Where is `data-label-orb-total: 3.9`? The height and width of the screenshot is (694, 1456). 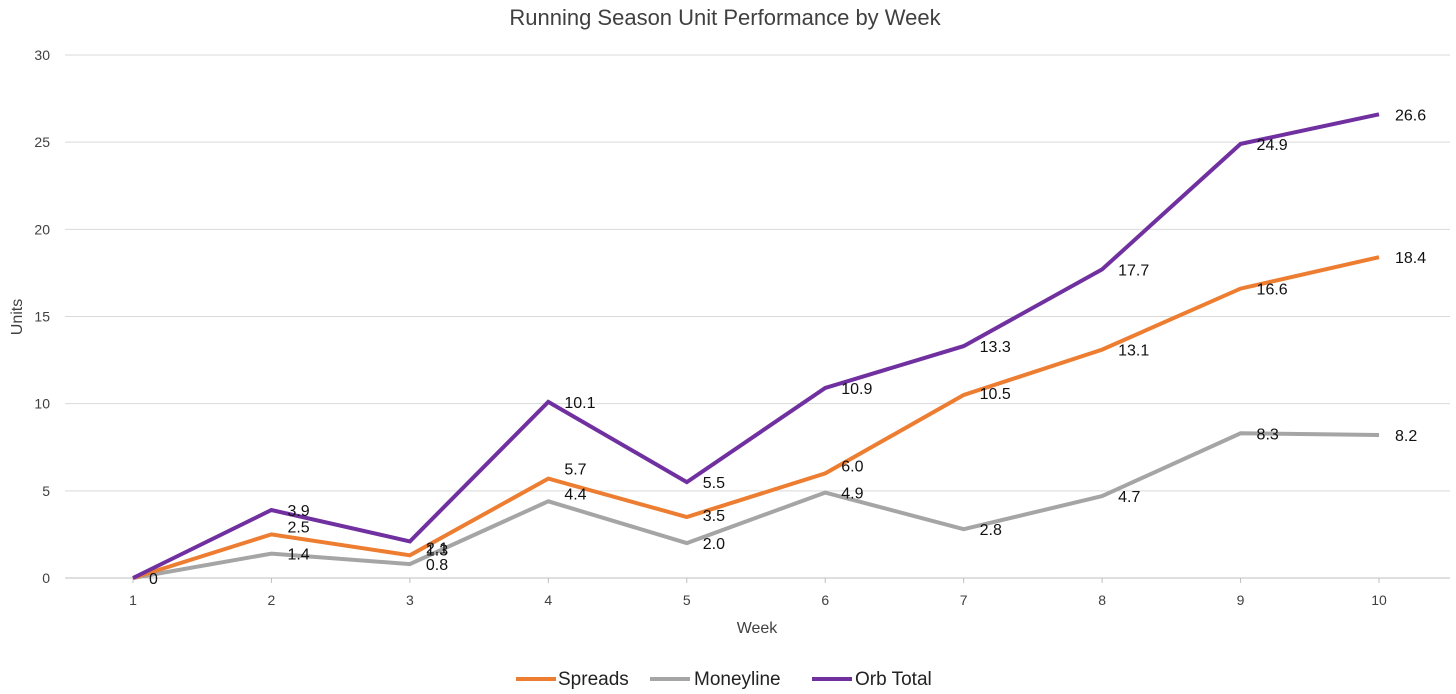
data-label-orb-total: 3.9 is located at coordinates (298, 511).